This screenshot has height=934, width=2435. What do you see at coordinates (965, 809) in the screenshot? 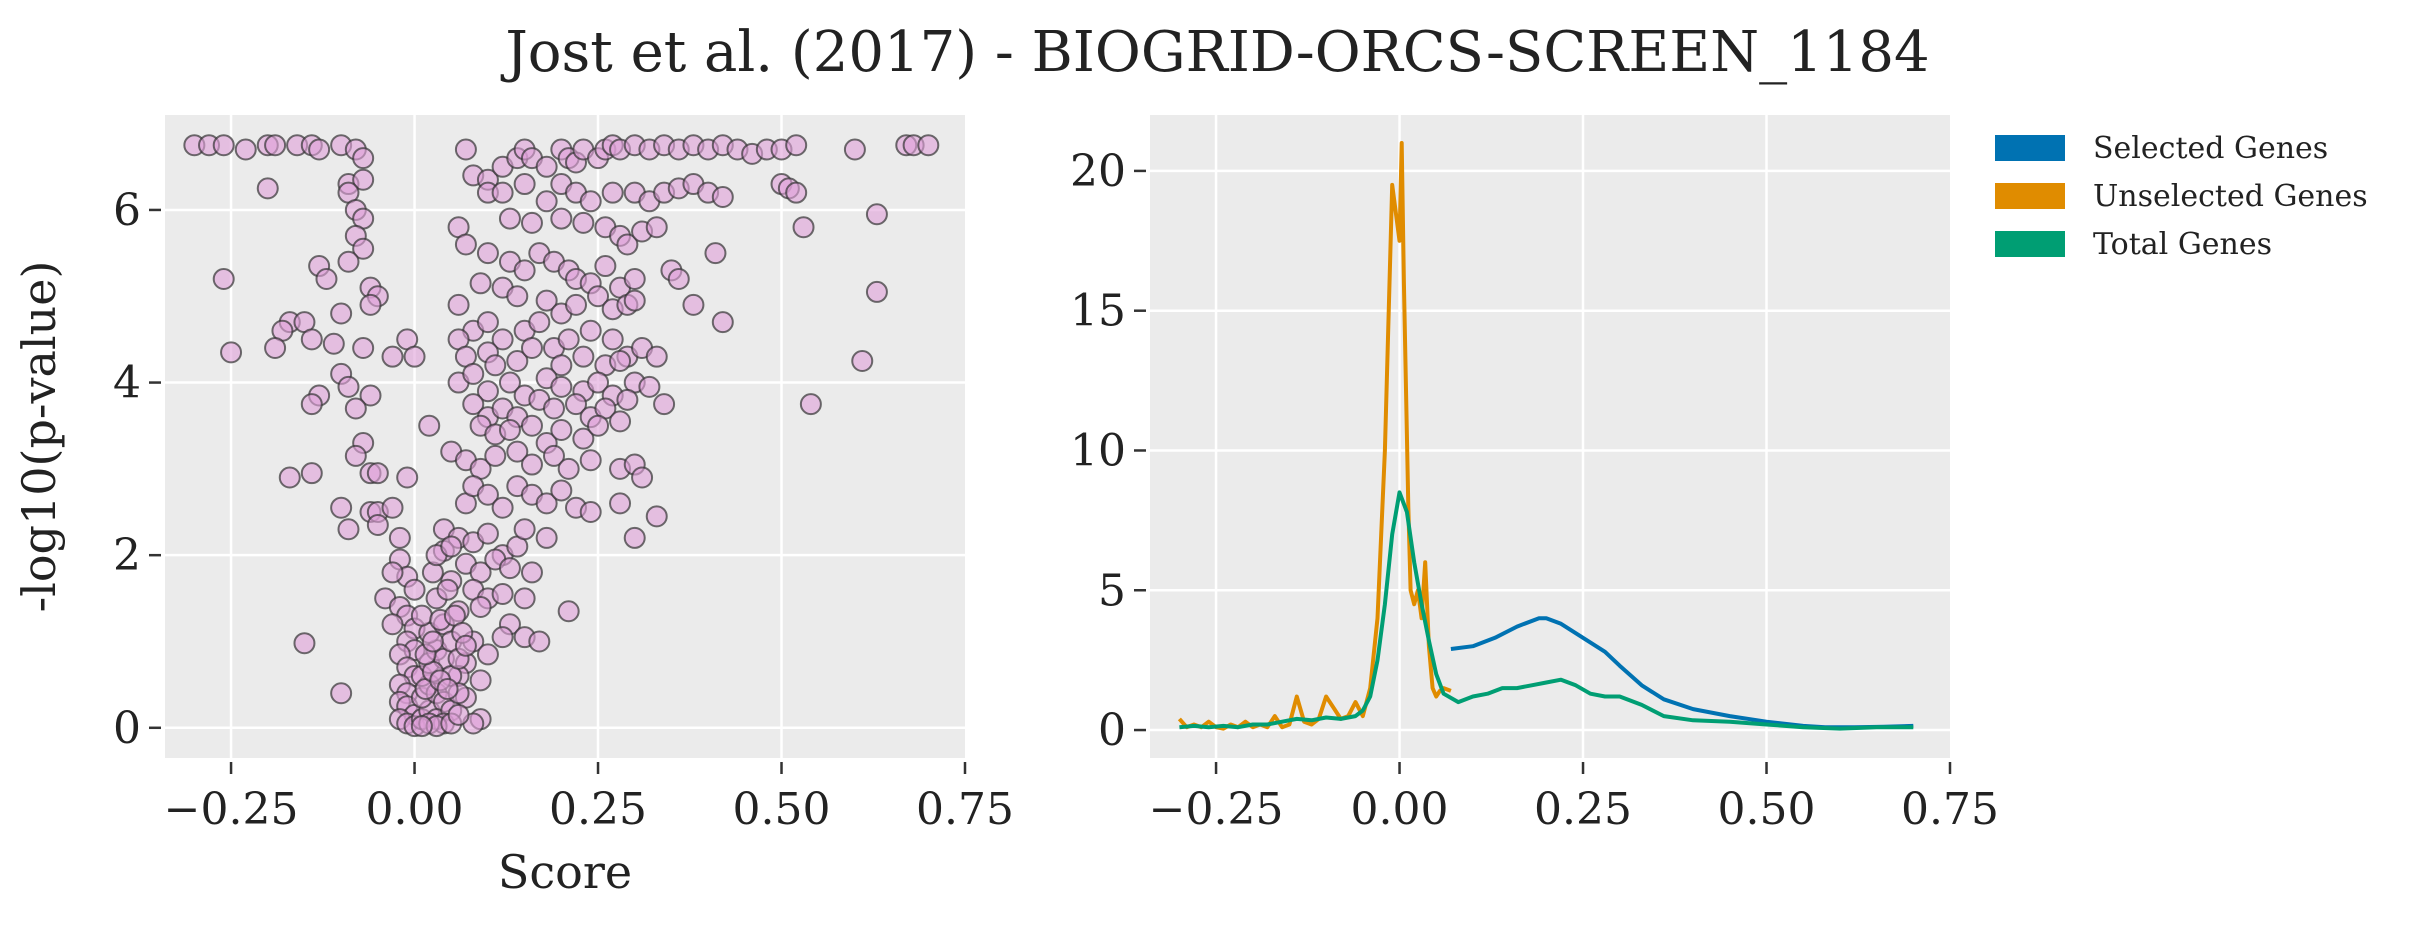
I see `scatter-xtick-label: 0.75` at bounding box center [965, 809].